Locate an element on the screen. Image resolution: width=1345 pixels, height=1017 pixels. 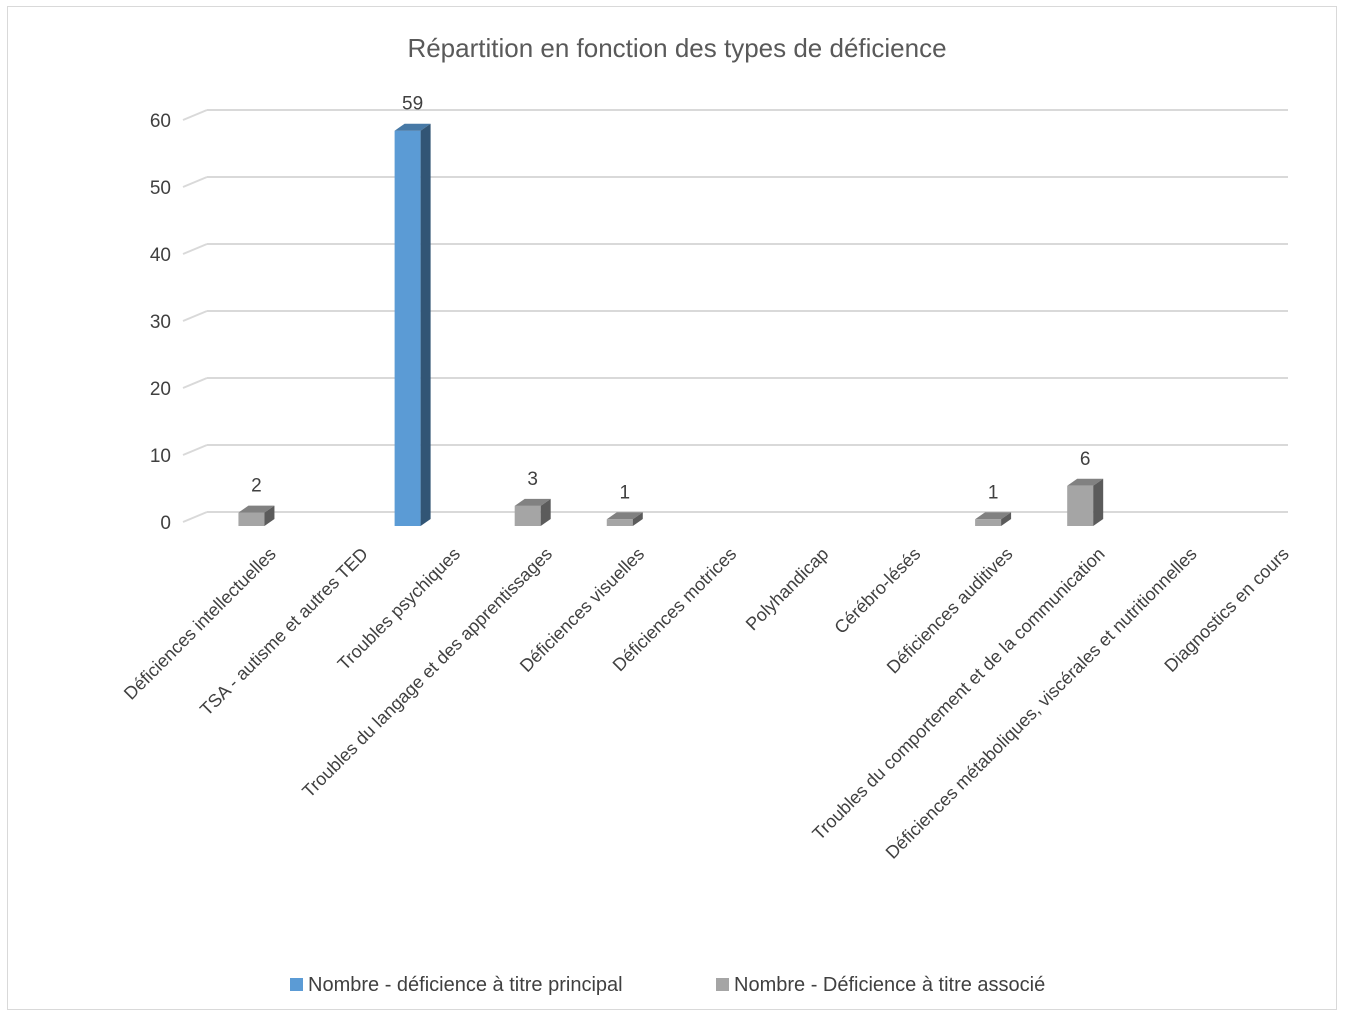
legend-label: Nombre - Déficience à titre associé is located at coordinates (889, 985).